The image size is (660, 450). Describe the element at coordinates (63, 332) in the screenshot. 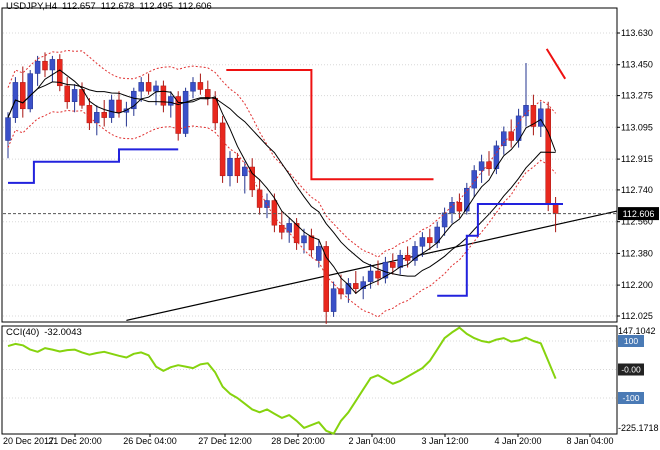

I see `cci-value: -32.0043` at that location.